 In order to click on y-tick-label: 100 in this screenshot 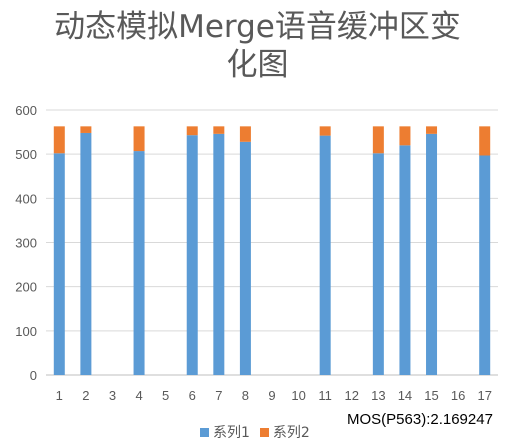, I will do `click(26, 331)`.